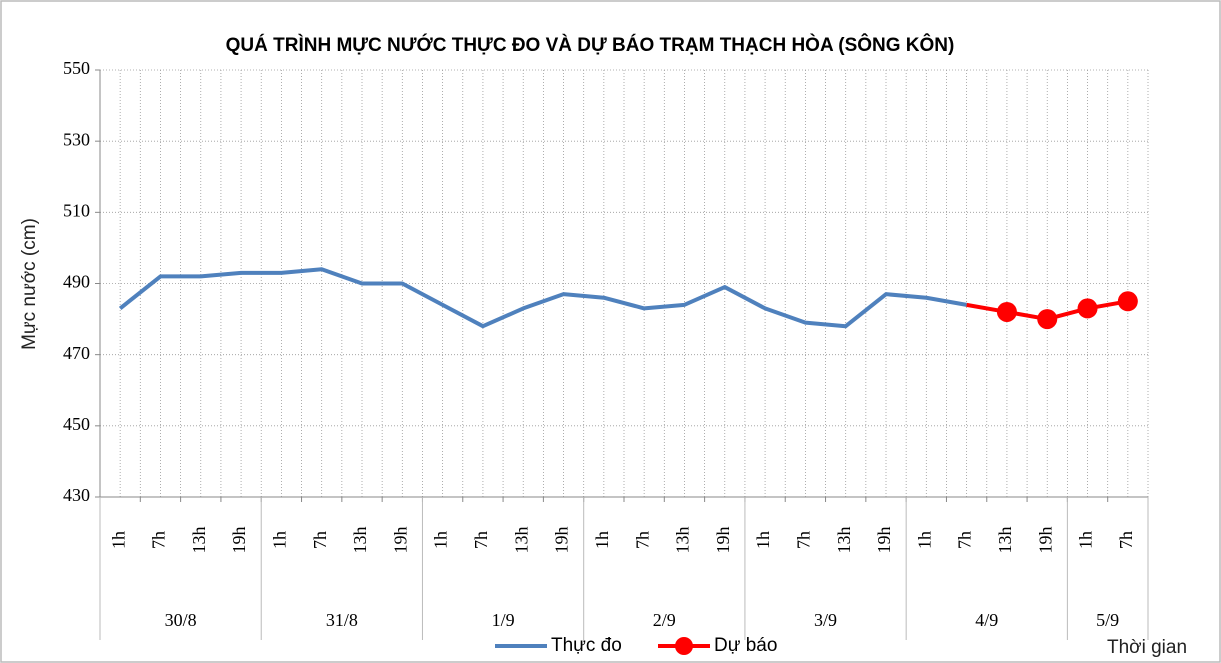  Describe the element at coordinates (76, 210) in the screenshot. I see `y-tick-label: 510` at that location.